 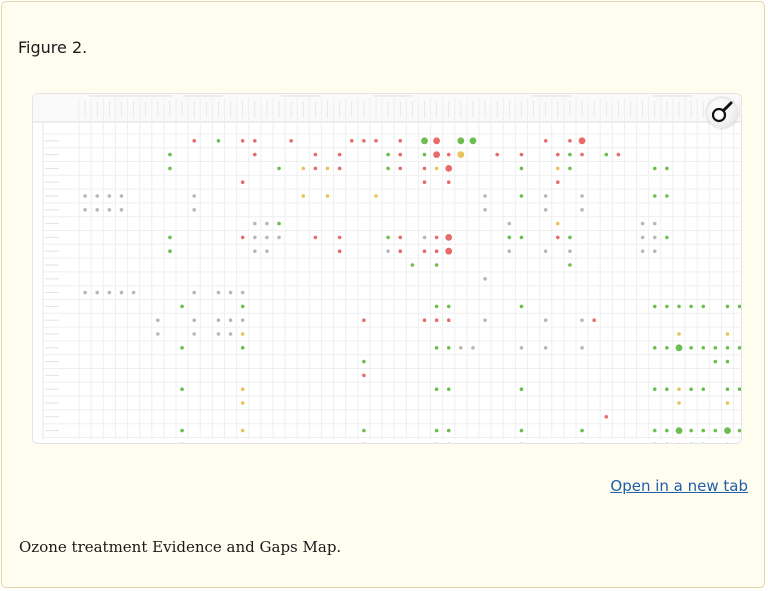 I want to click on magnifier-icon, so click(x=722, y=113).